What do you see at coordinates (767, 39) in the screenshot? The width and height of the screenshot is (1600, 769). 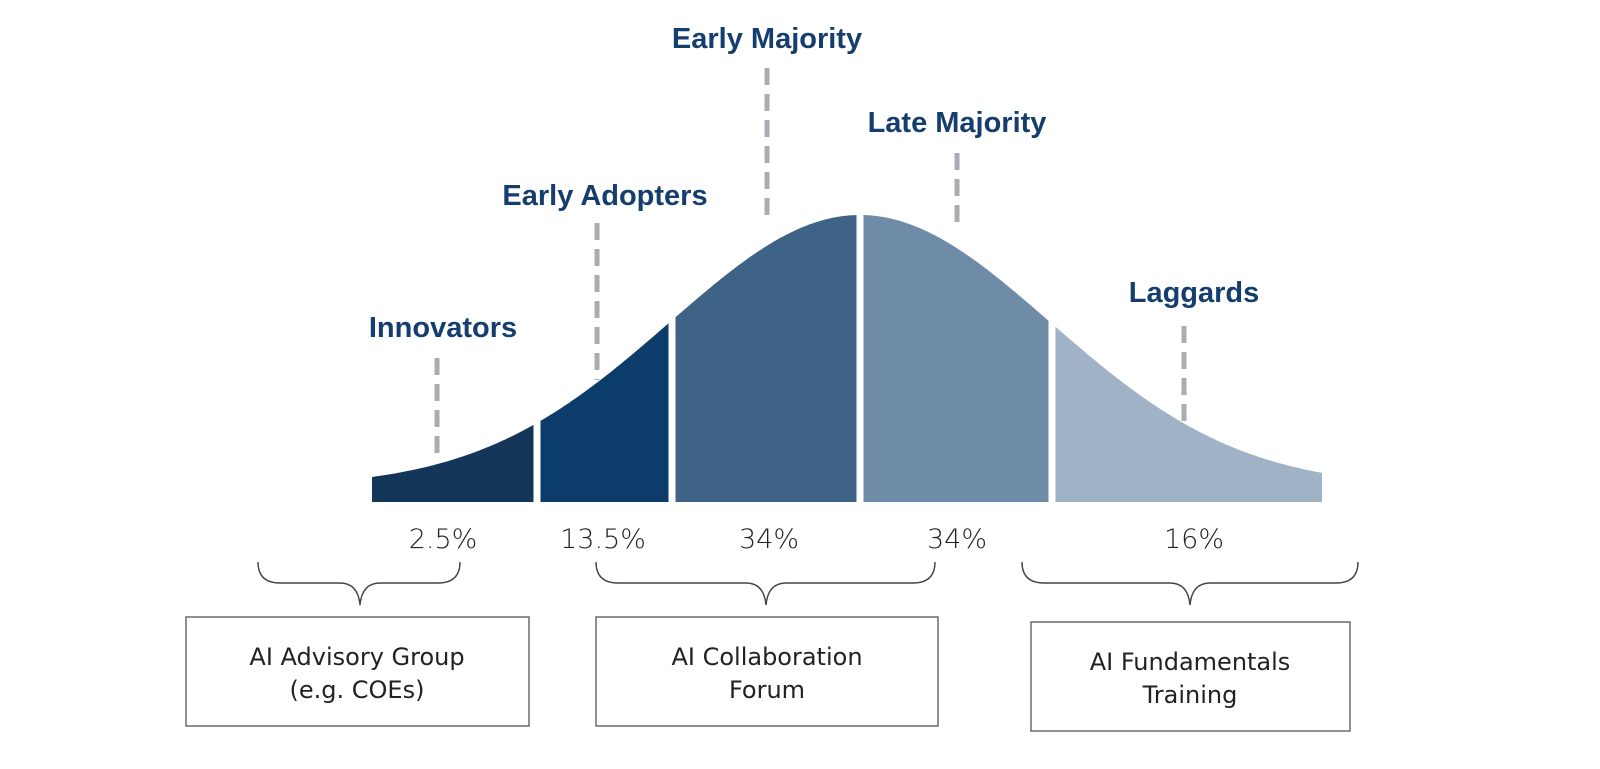 I see `early-majority-label: Early Majority` at bounding box center [767, 39].